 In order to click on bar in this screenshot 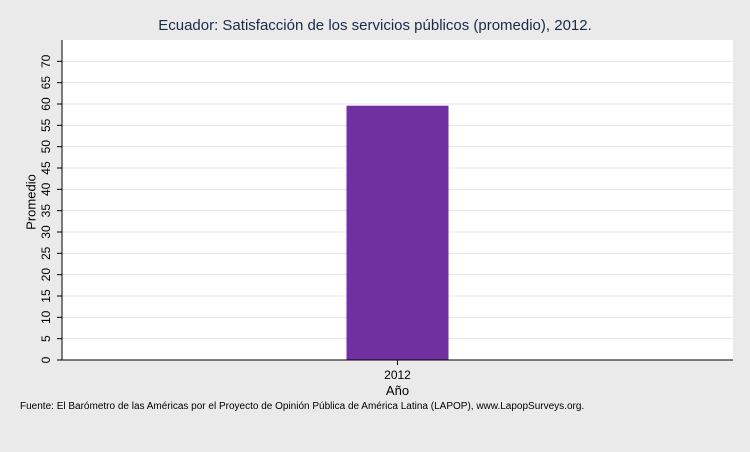, I will do `click(397, 232)`.